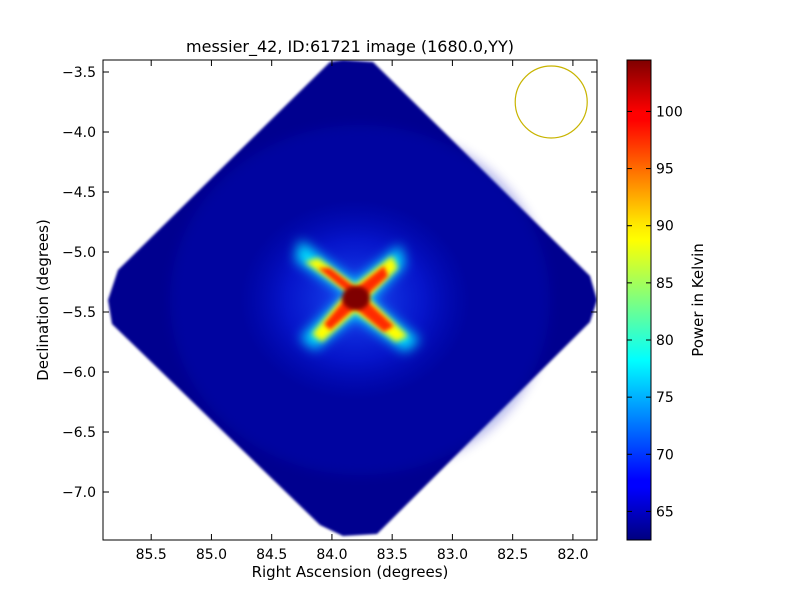 This screenshot has width=800, height=600. What do you see at coordinates (665, 512) in the screenshot?
I see `colorbar-tick-label: 65` at bounding box center [665, 512].